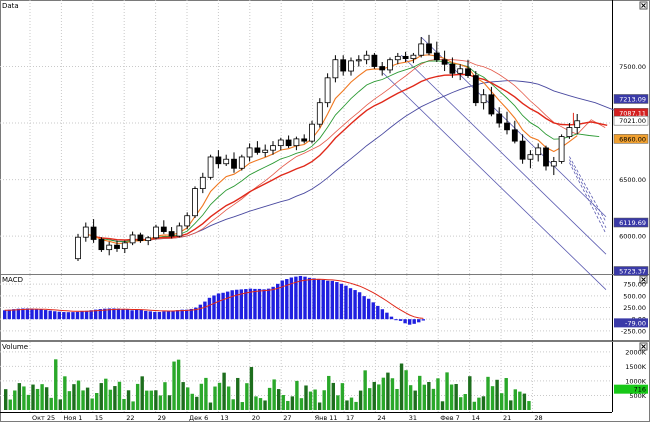  Describe the element at coordinates (643, 346) in the screenshot. I see `volume-panel-close-button` at that location.